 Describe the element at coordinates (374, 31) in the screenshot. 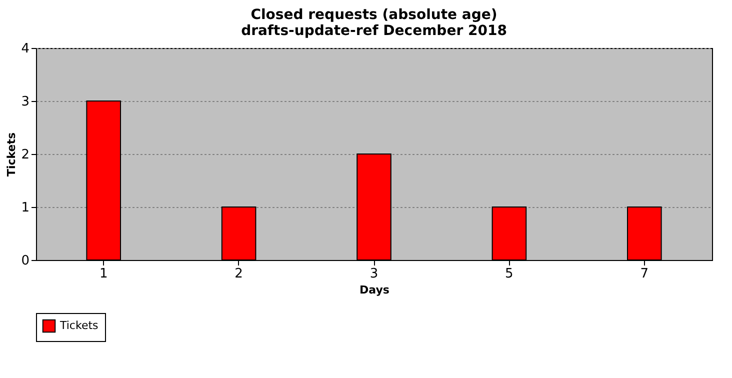

I see `text: drafts-update-ref December 2018` at that location.